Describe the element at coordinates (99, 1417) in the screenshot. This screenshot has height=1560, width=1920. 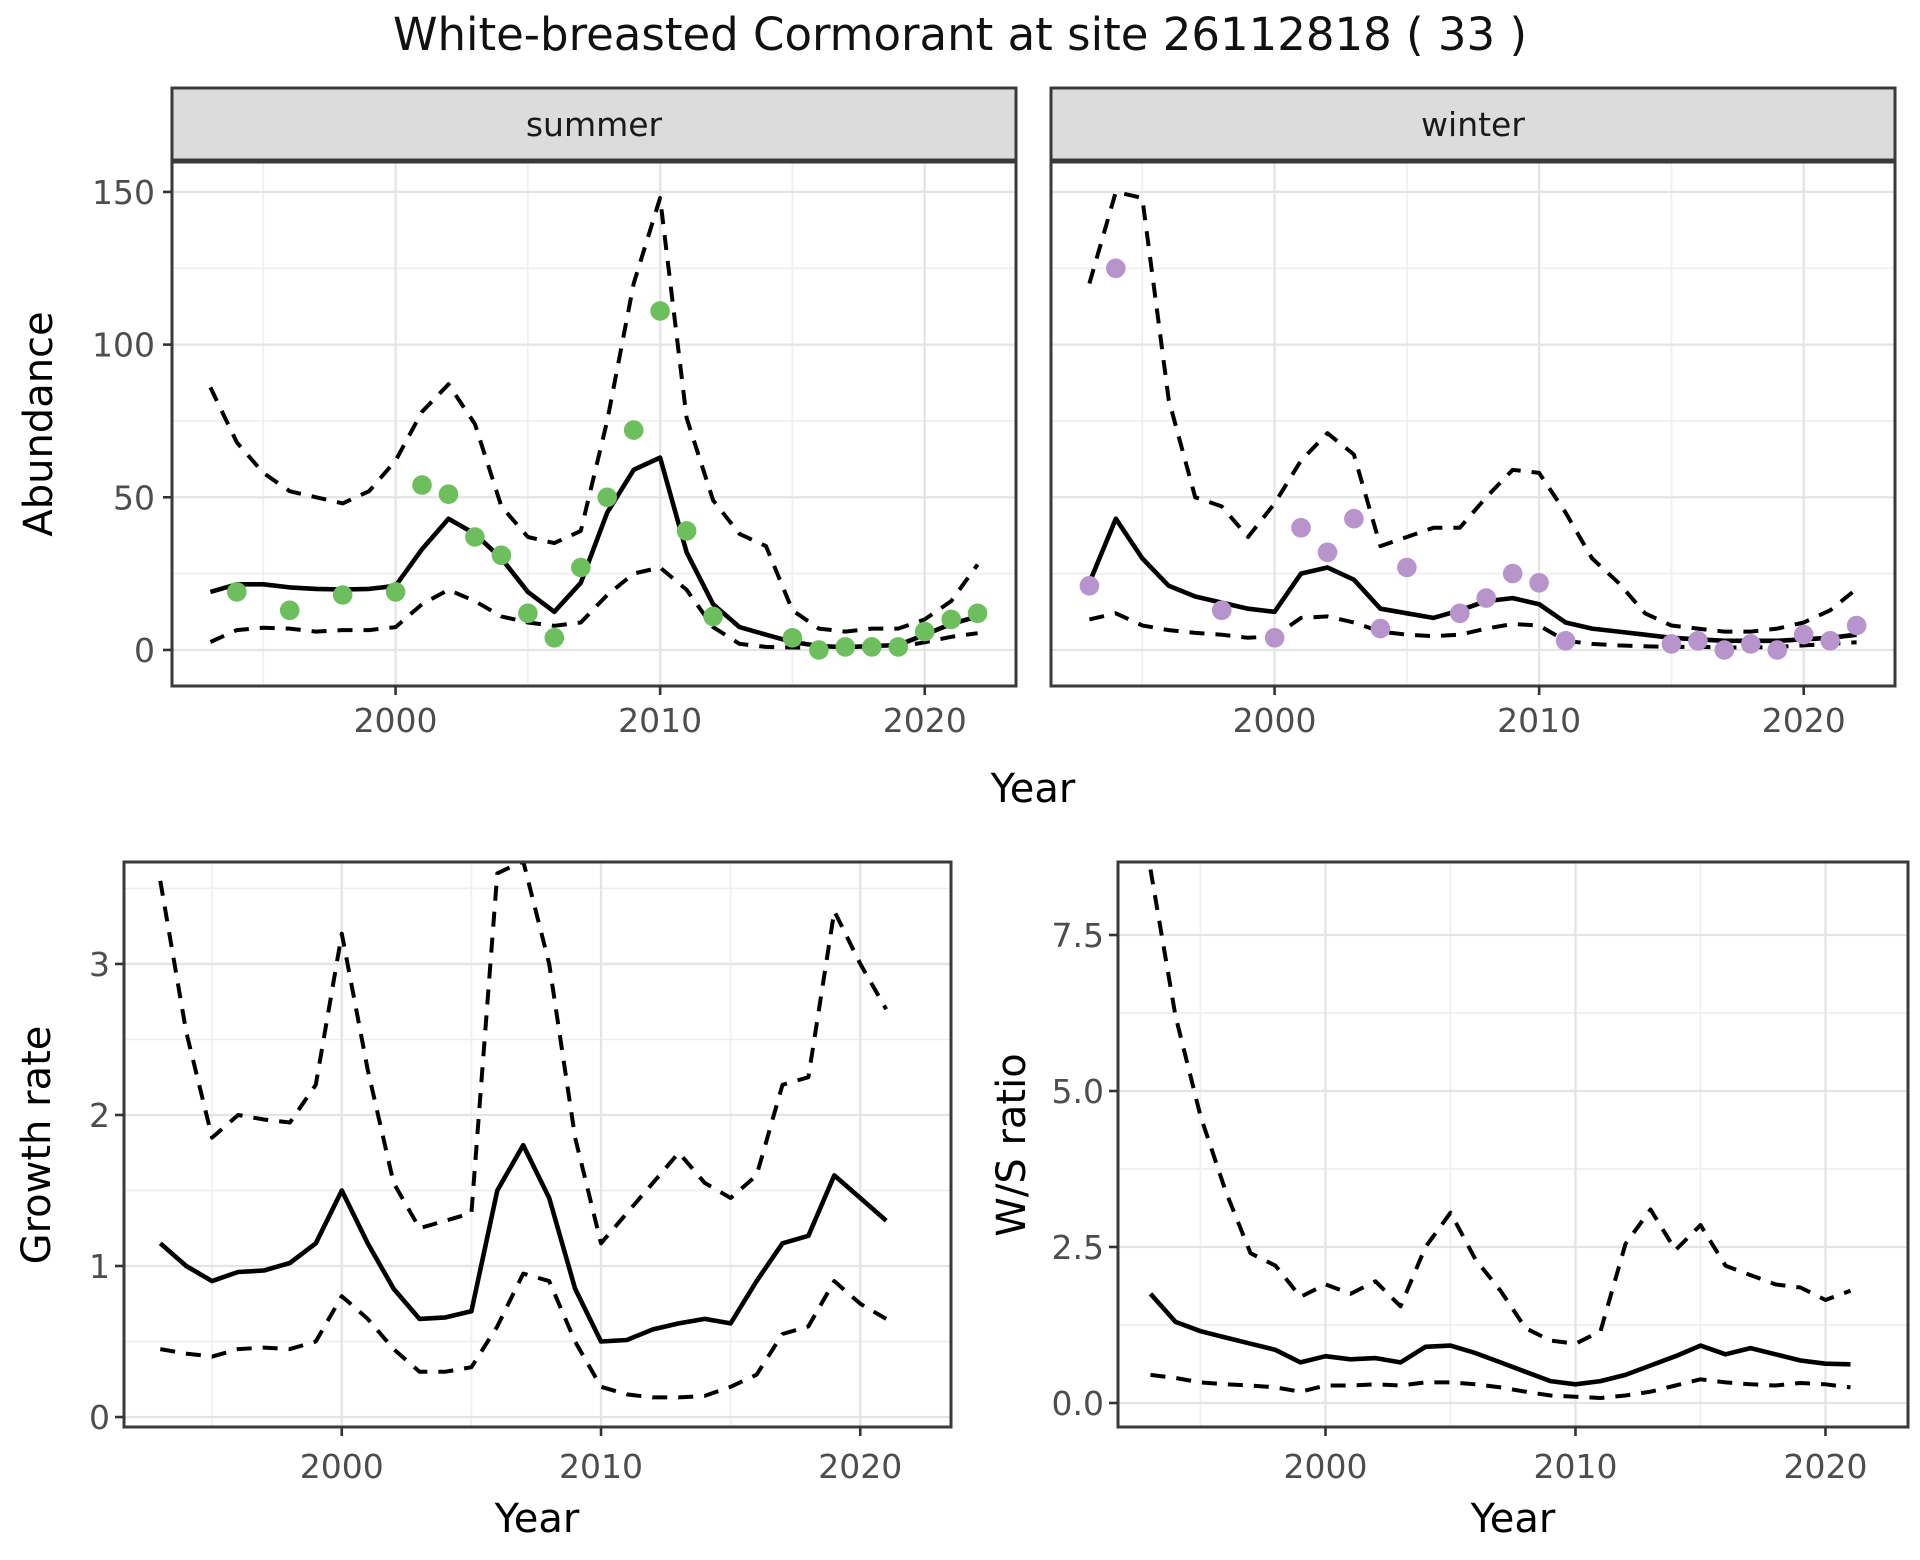
I see `y-tick-label: 0` at that location.